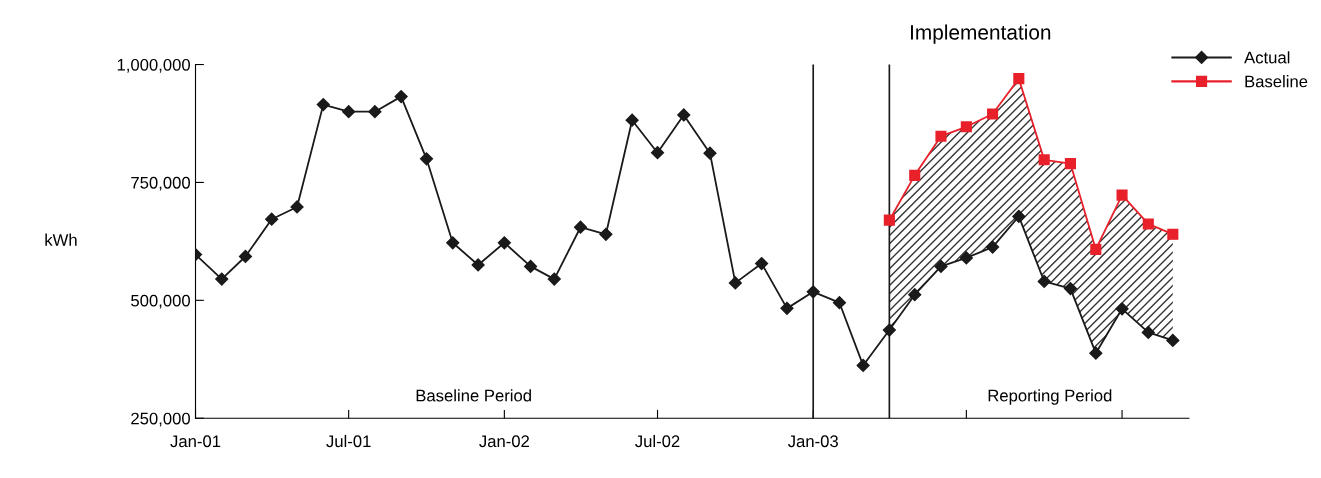  What do you see at coordinates (1276, 81) in the screenshot?
I see `legend-label: Baseline` at bounding box center [1276, 81].